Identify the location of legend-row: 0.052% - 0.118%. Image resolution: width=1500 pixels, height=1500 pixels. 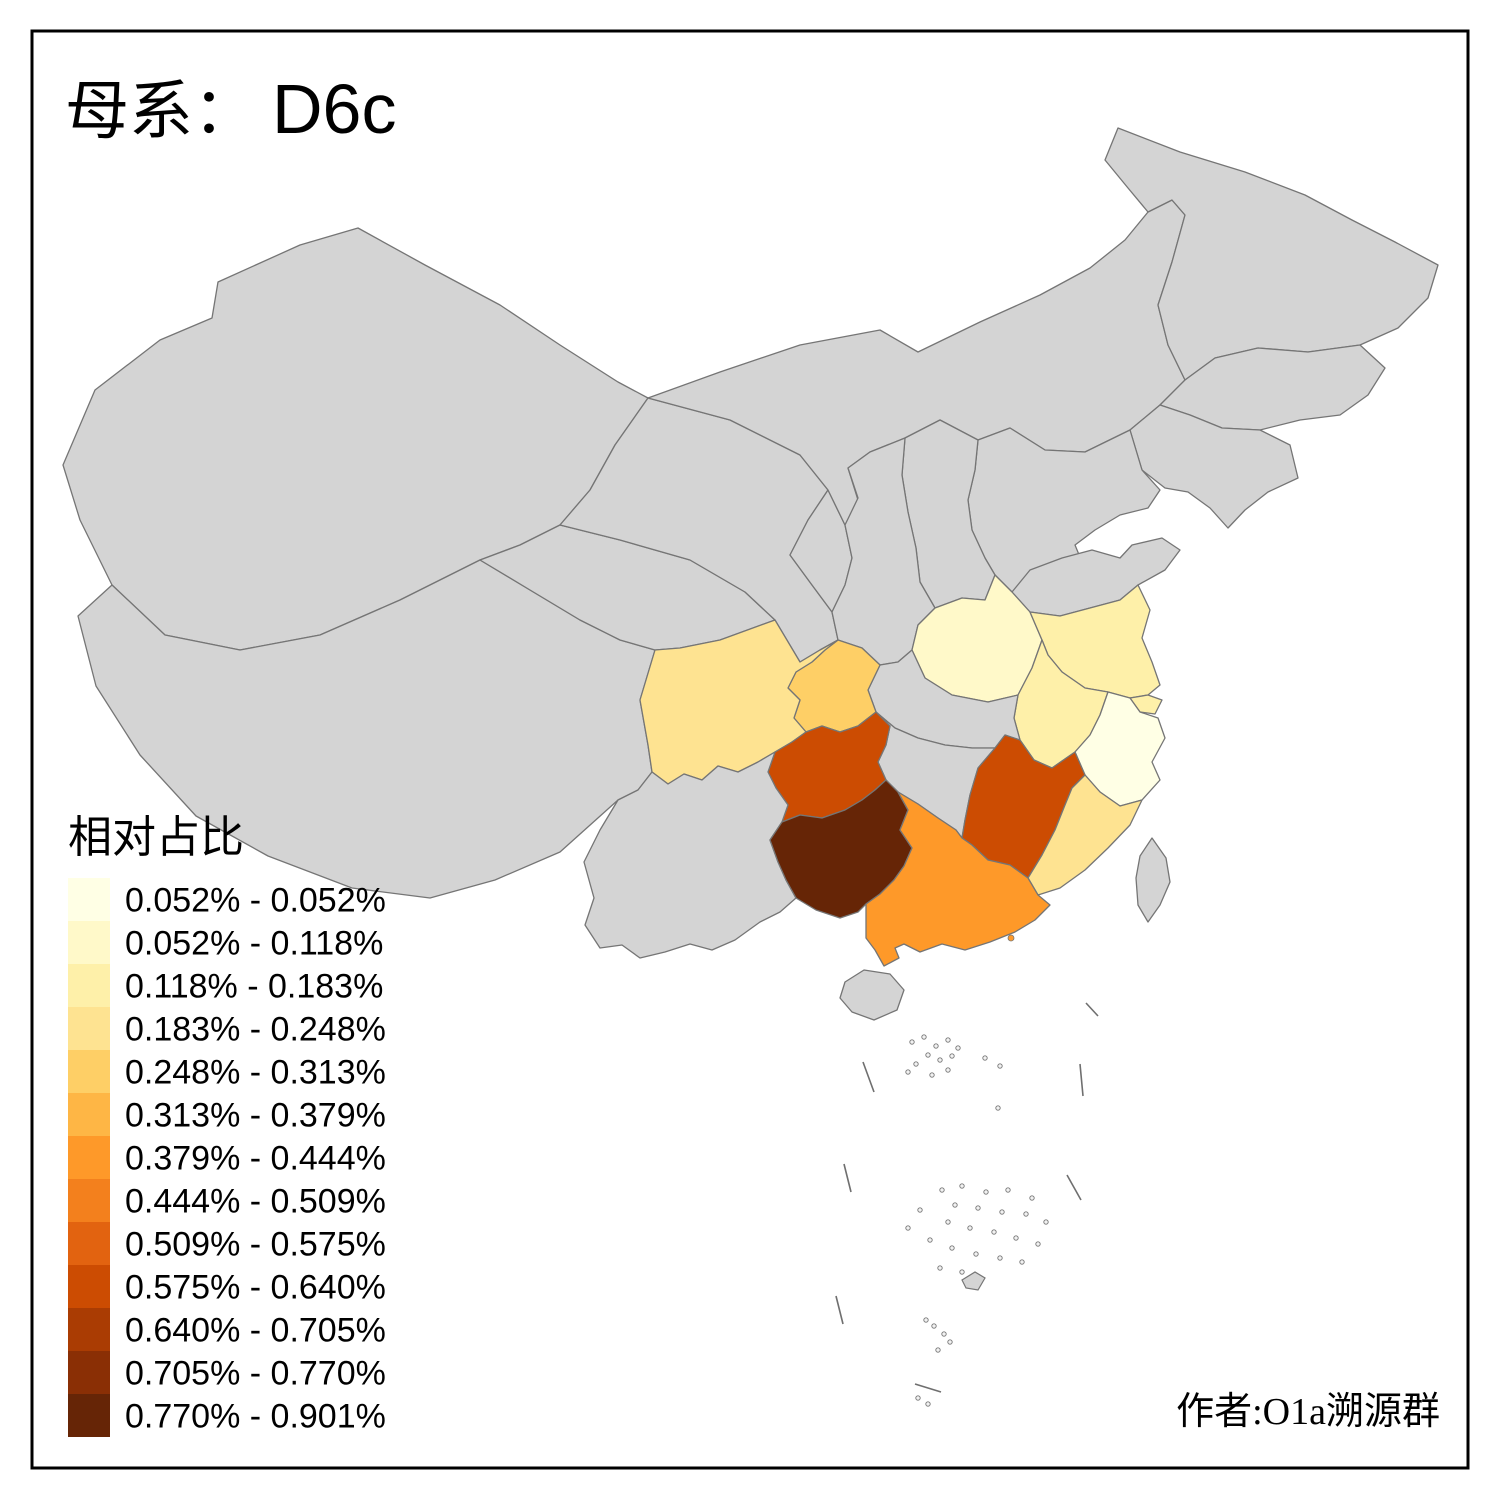
(225, 942).